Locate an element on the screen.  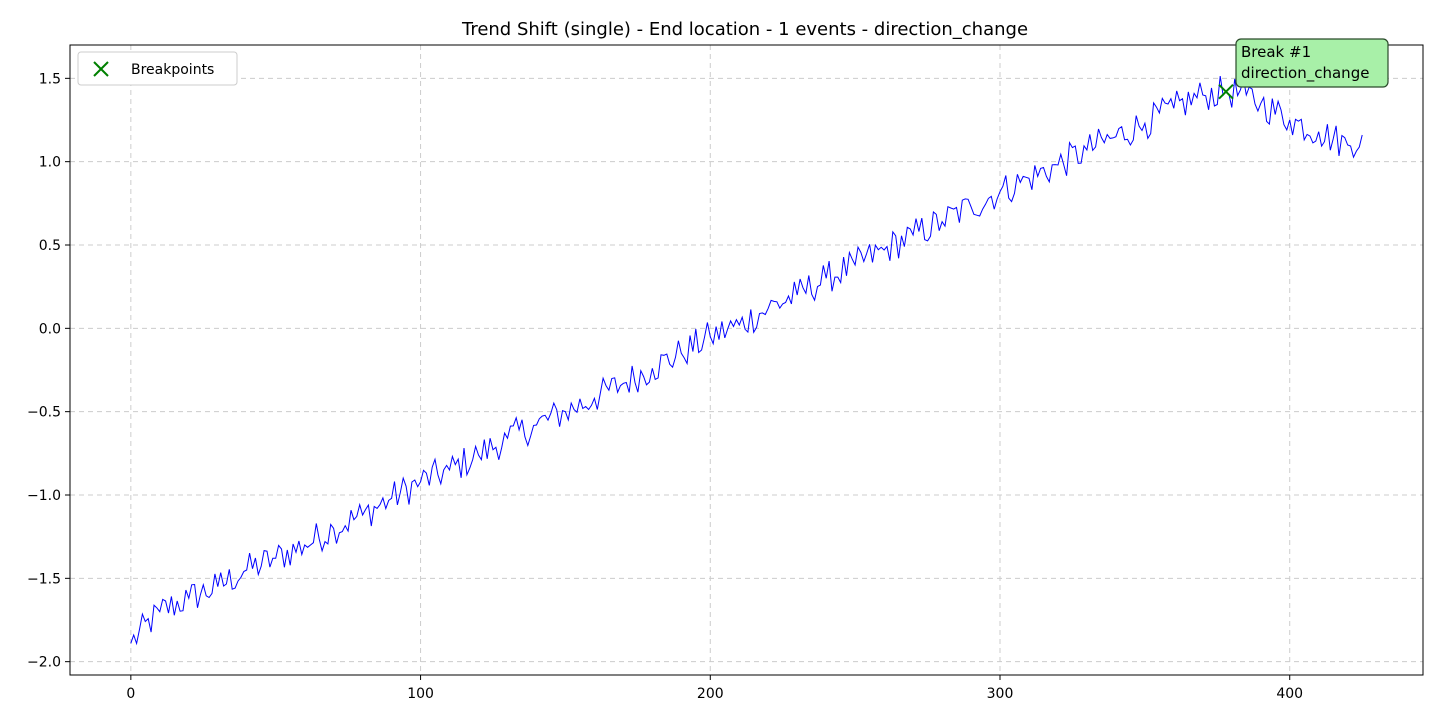
legend-breakpoint-marker is located at coordinates (101, 69).